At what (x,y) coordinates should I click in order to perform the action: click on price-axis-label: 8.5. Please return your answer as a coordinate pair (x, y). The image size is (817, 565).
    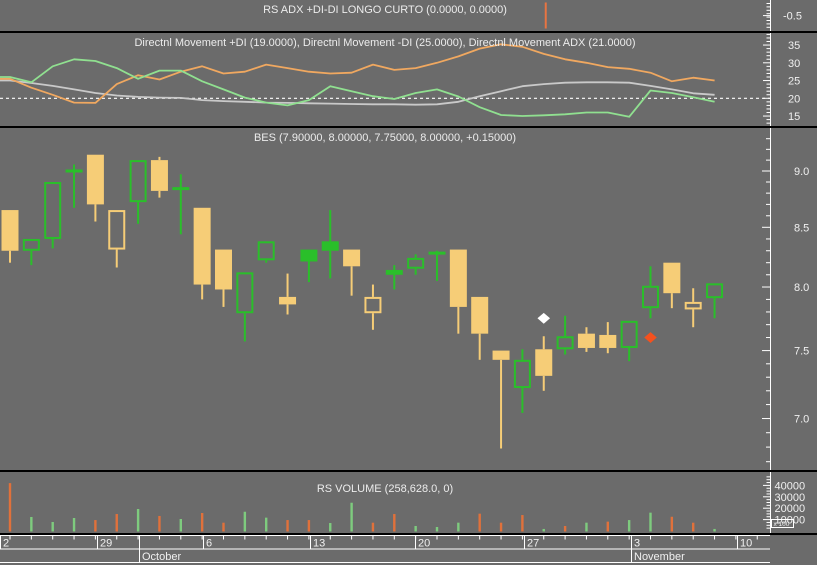
    Looking at the image, I should click on (801, 228).